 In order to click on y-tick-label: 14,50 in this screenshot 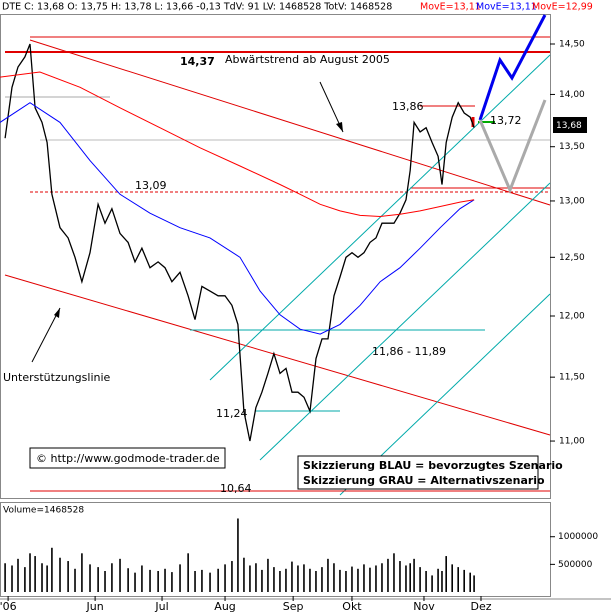, I will do `click(572, 45)`.